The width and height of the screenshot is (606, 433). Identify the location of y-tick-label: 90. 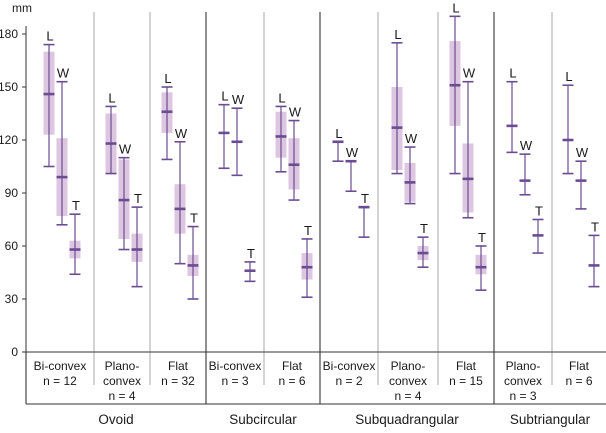
(12, 193).